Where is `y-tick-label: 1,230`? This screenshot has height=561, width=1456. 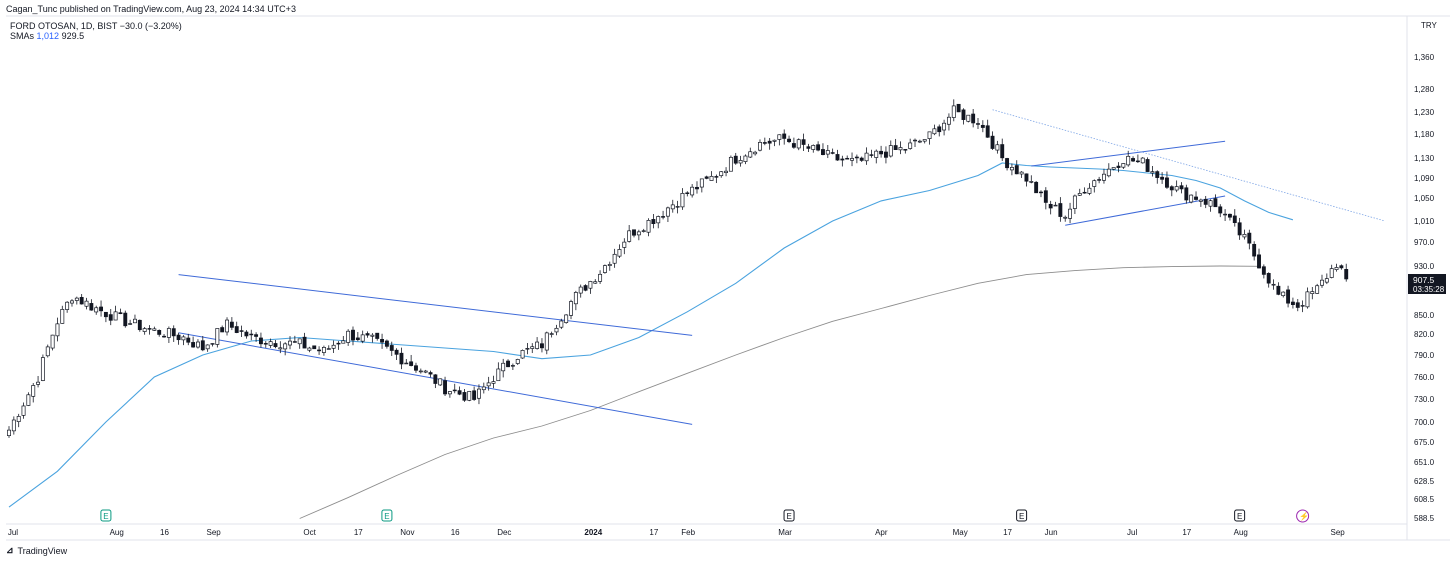
y-tick-label: 1,230 is located at coordinates (1424, 112).